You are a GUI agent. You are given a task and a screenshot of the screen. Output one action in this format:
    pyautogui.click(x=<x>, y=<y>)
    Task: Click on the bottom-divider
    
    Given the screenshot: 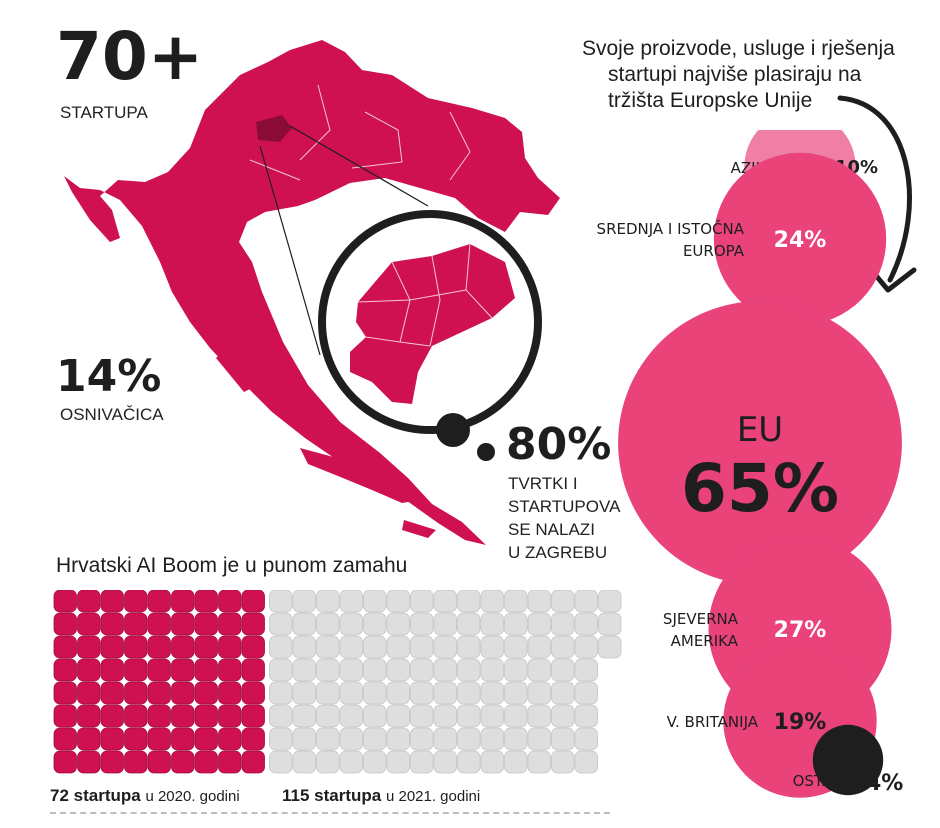 What is the action you would take?
    pyautogui.click(x=330, y=813)
    